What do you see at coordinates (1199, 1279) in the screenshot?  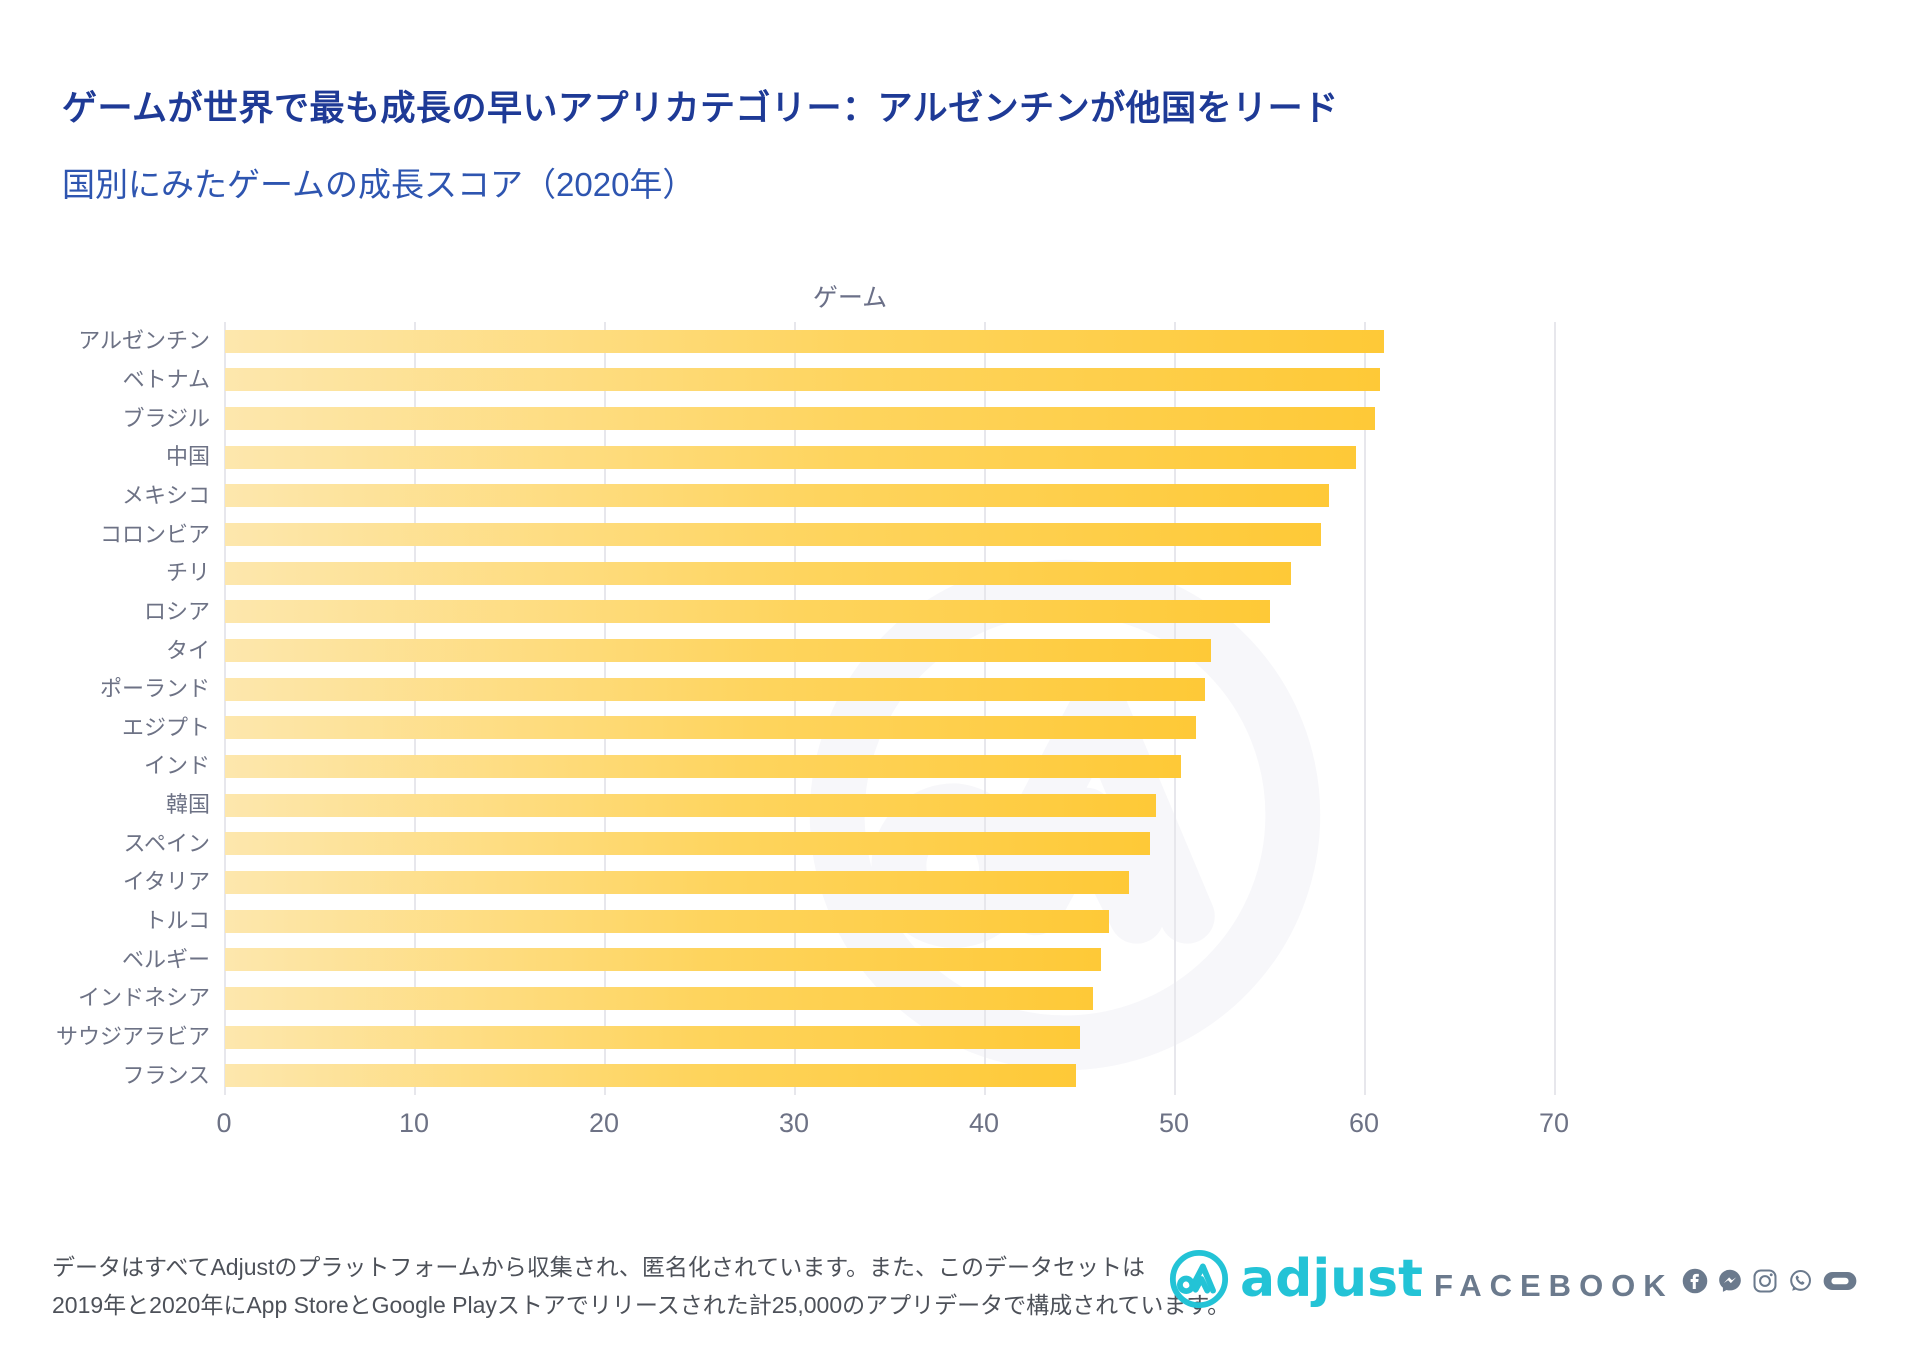 I see `adjust-icon` at bounding box center [1199, 1279].